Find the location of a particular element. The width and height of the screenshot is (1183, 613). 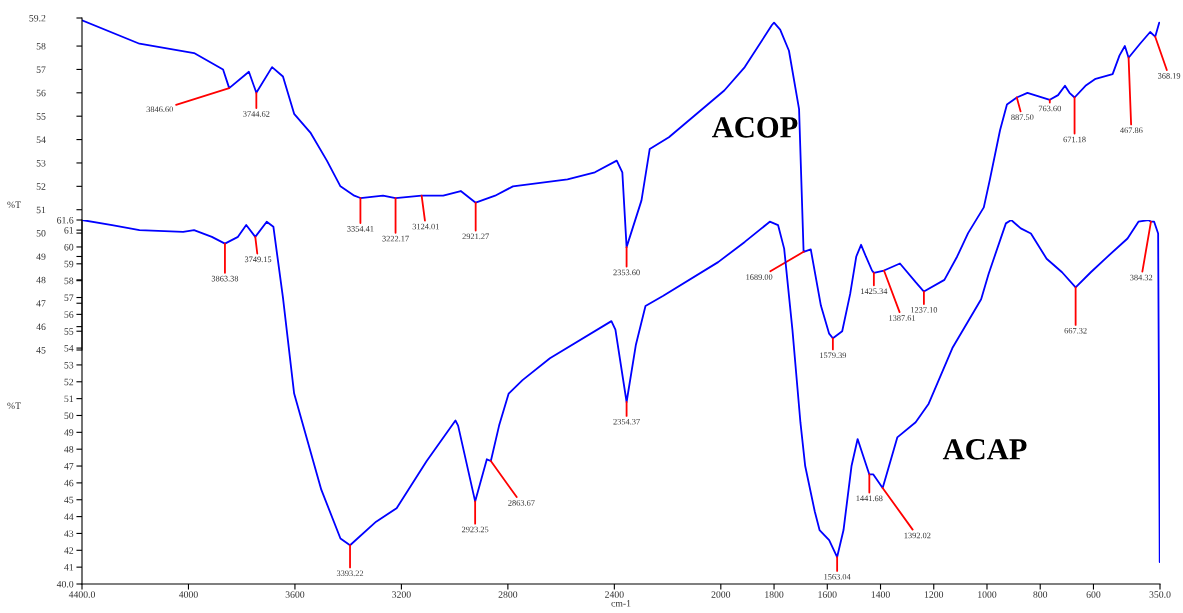

series-label: ACAP is located at coordinates (984, 449).